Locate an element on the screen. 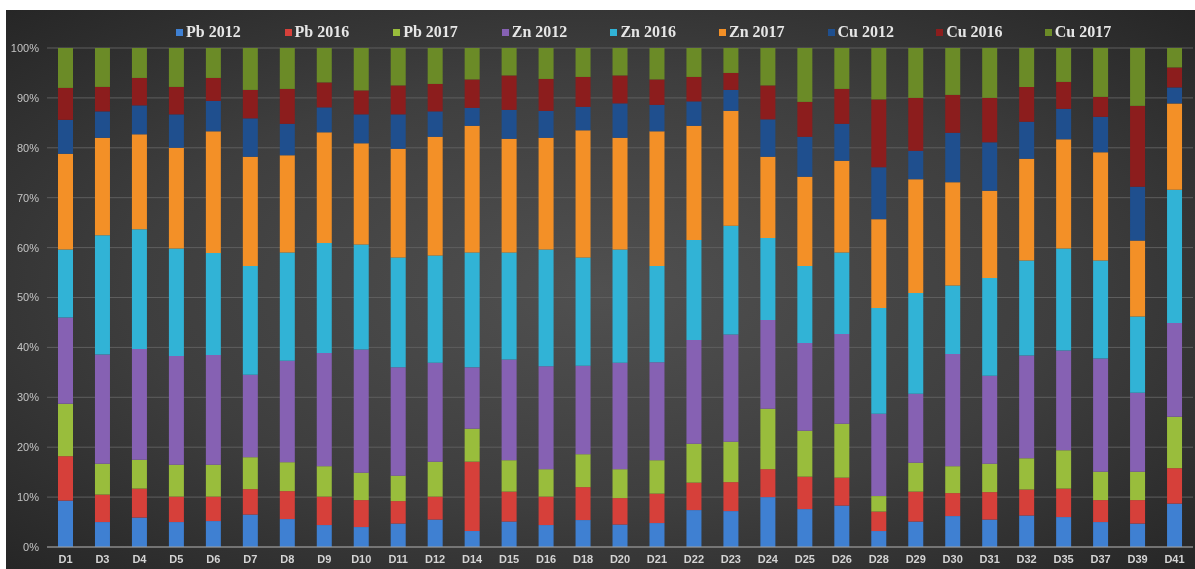 The width and height of the screenshot is (1195, 569). x-tick-label: D41 is located at coordinates (1174, 558).